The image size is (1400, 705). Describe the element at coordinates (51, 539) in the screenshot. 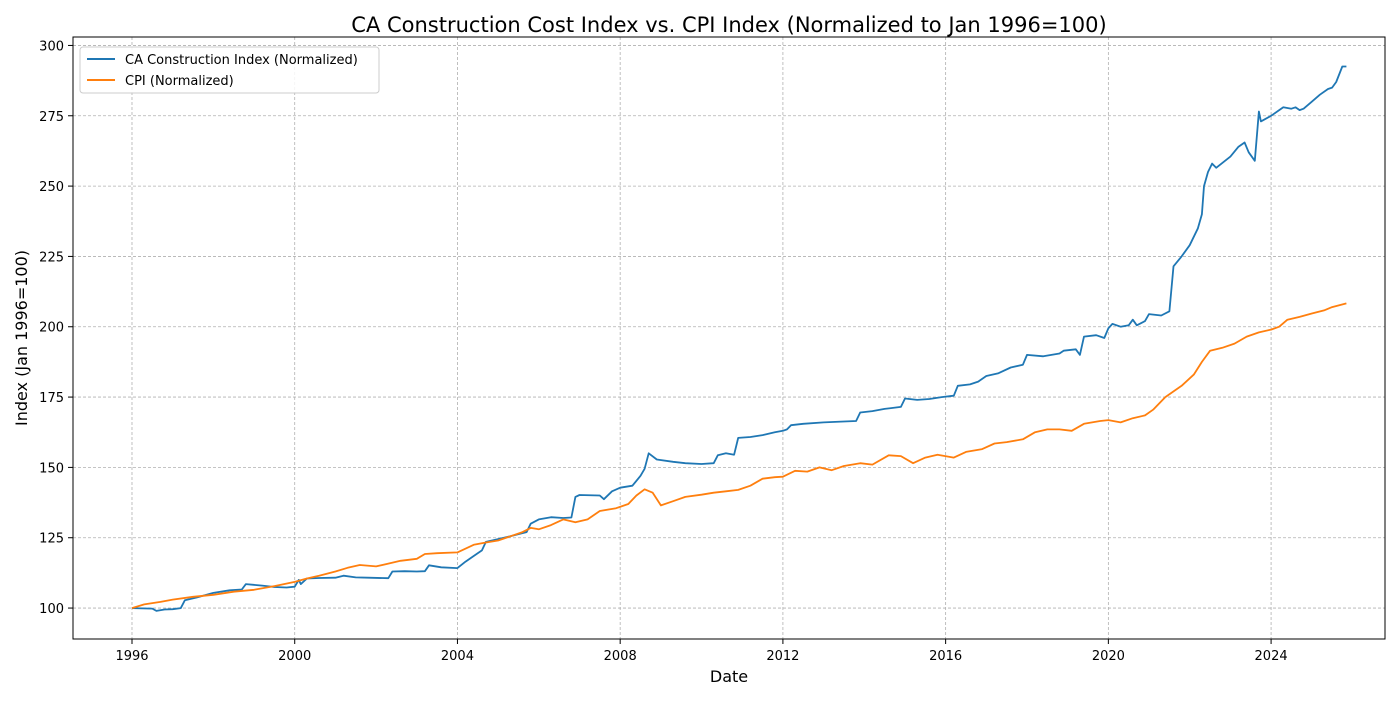

I see `y-tick-label: 125` at that location.